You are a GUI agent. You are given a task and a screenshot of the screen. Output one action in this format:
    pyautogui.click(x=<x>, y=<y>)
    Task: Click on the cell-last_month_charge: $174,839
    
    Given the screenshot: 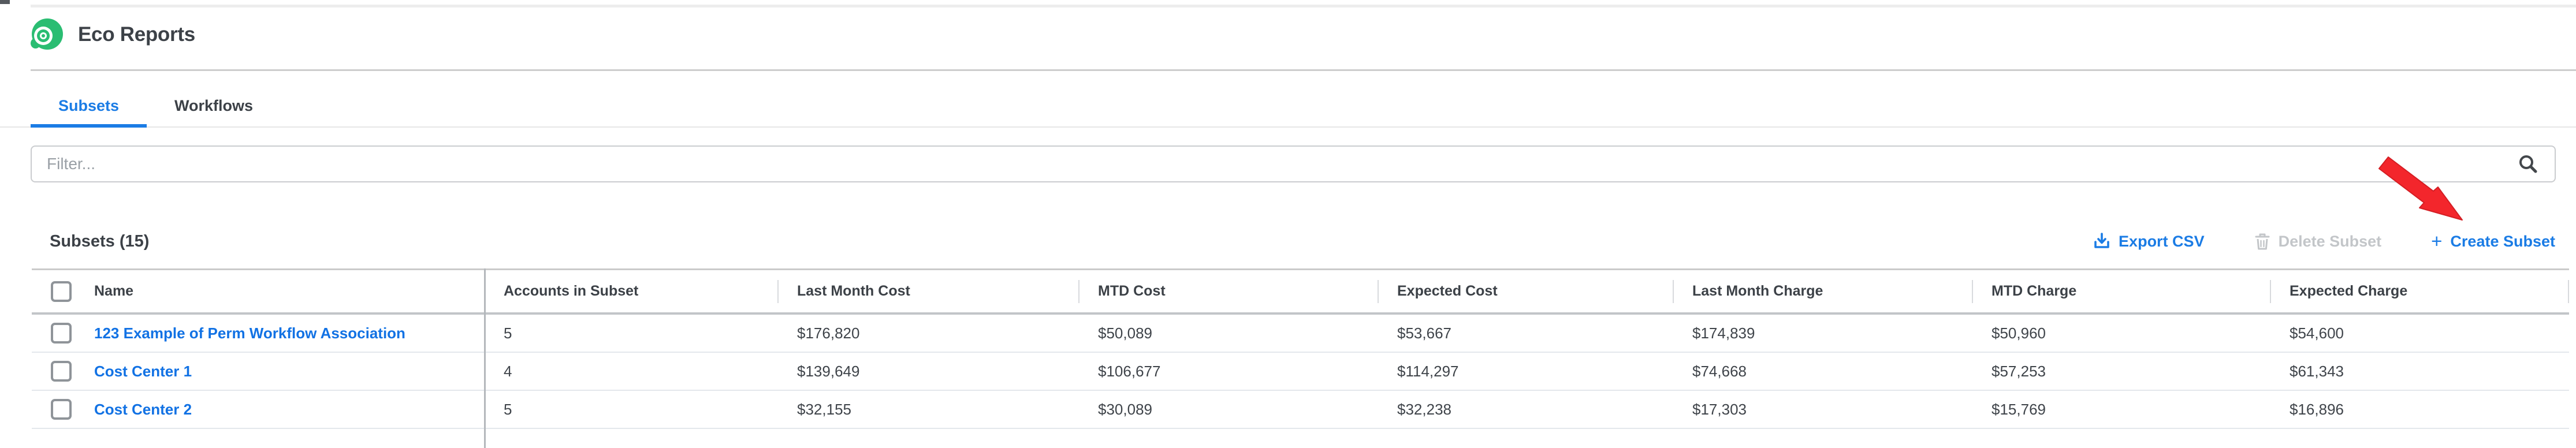 What is the action you would take?
    pyautogui.click(x=1823, y=333)
    